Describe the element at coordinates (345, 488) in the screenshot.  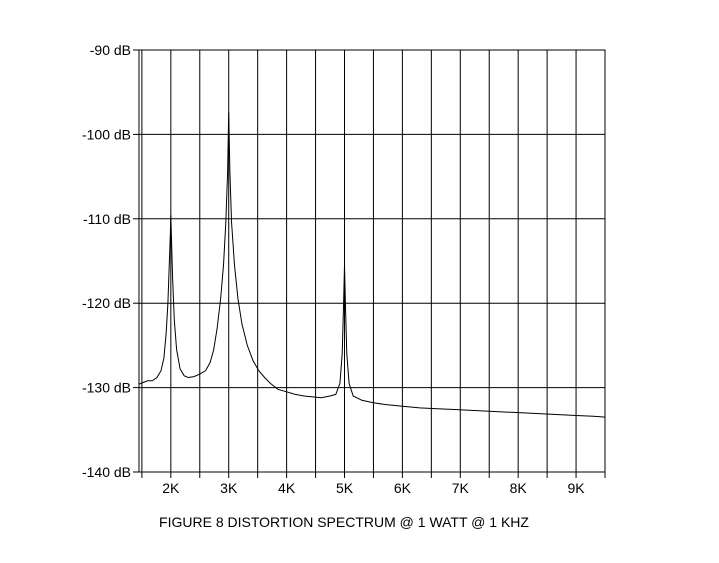
I see `x-tick-label: 5K` at that location.